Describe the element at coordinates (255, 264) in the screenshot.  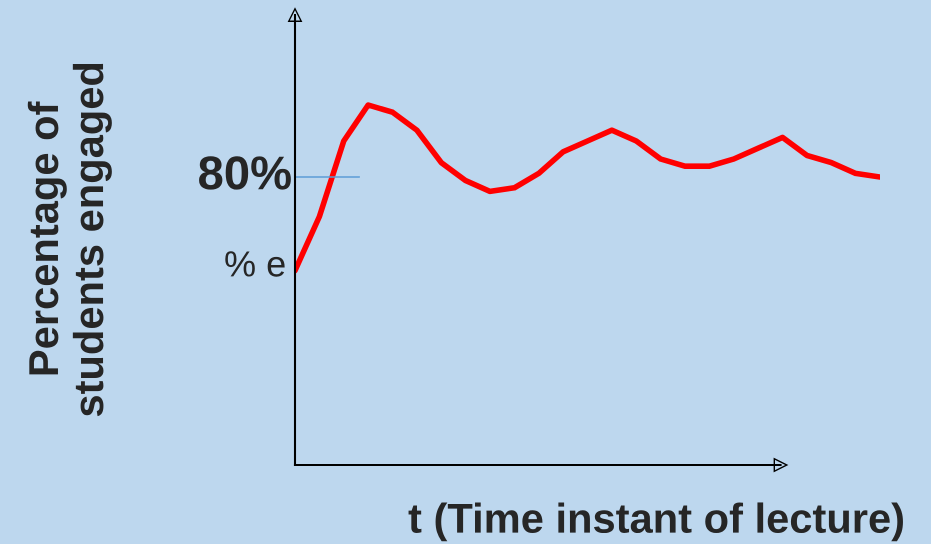
I see `annotation: % e` at that location.